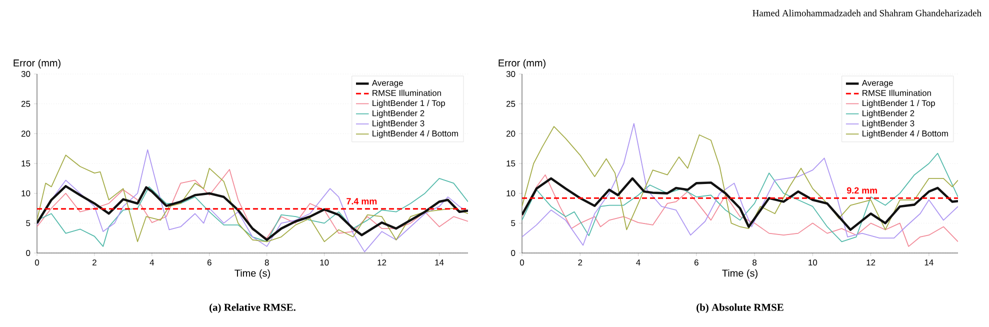  What do you see at coordinates (253, 308) in the screenshot?
I see `text: (a) Relative RMSE.` at bounding box center [253, 308].